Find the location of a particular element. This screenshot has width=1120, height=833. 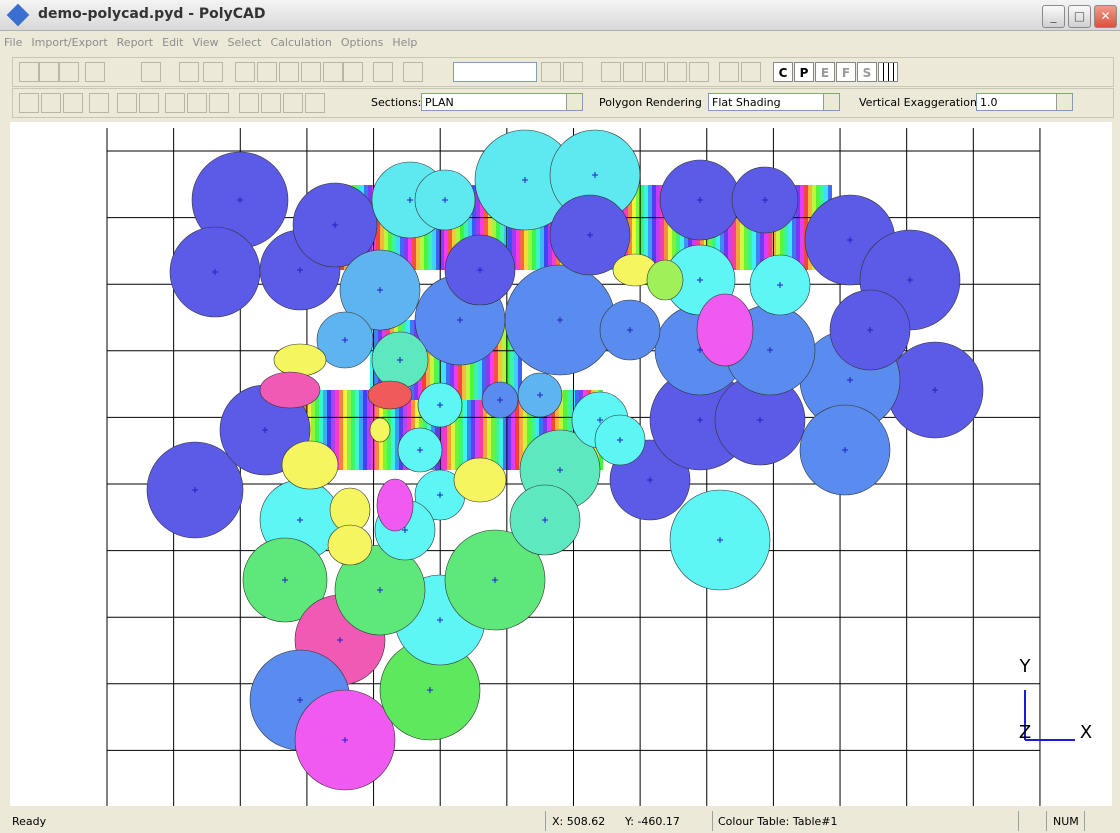

menu-item: Options is located at coordinates (362, 42).